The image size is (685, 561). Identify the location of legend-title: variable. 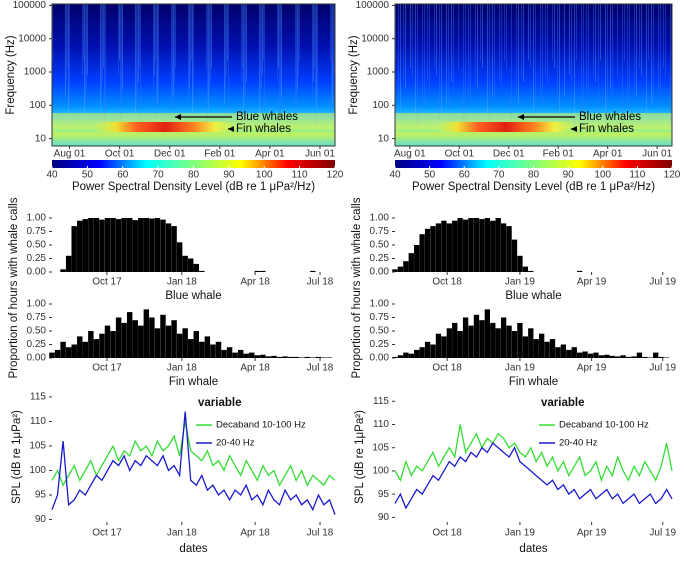
(219, 403).